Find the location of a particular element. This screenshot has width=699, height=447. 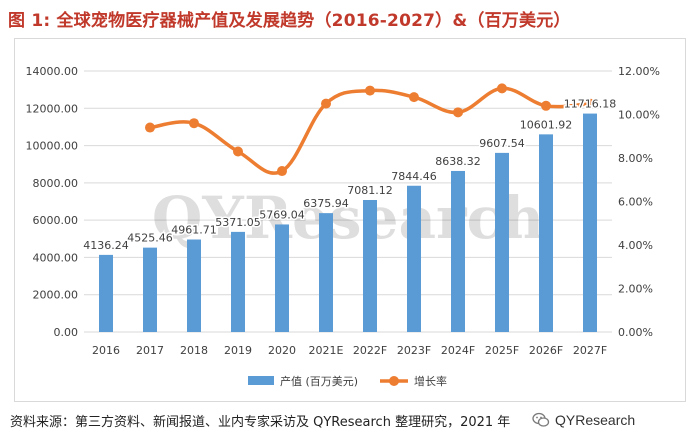

growth-point-2027F is located at coordinates (590, 103).